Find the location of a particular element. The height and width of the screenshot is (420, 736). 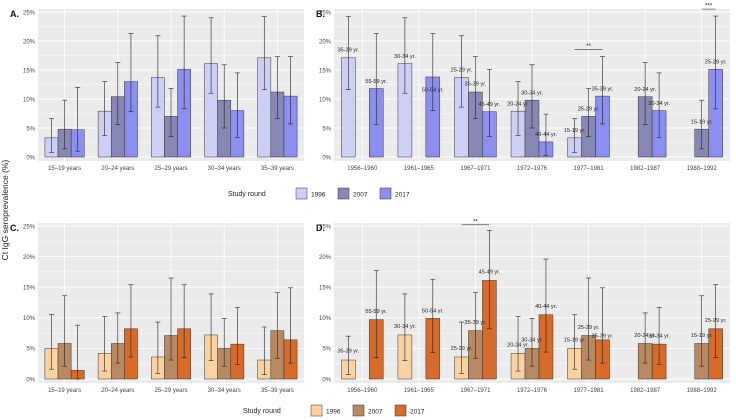

y-axis-label: Ct IgG seroprevalence (%) is located at coordinates (5, 210).